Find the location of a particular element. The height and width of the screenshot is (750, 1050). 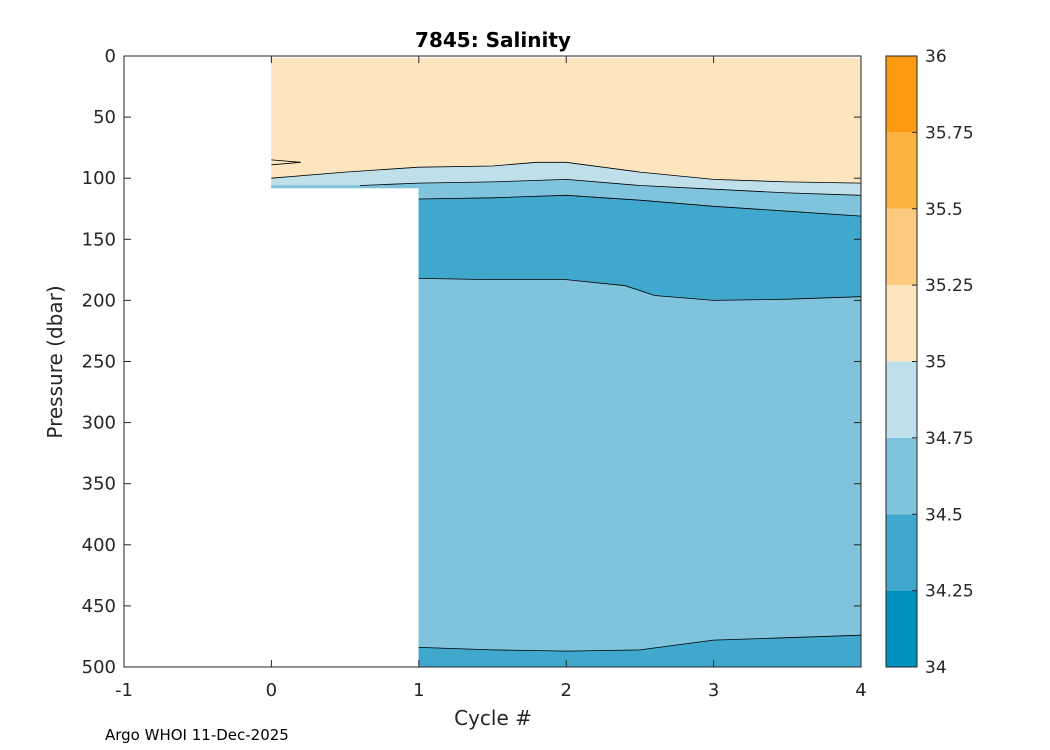

colorbar-ticks: 34 34.25 34.5 34.75 35 35.25 35.5 35.75 36 is located at coordinates (943, 362).